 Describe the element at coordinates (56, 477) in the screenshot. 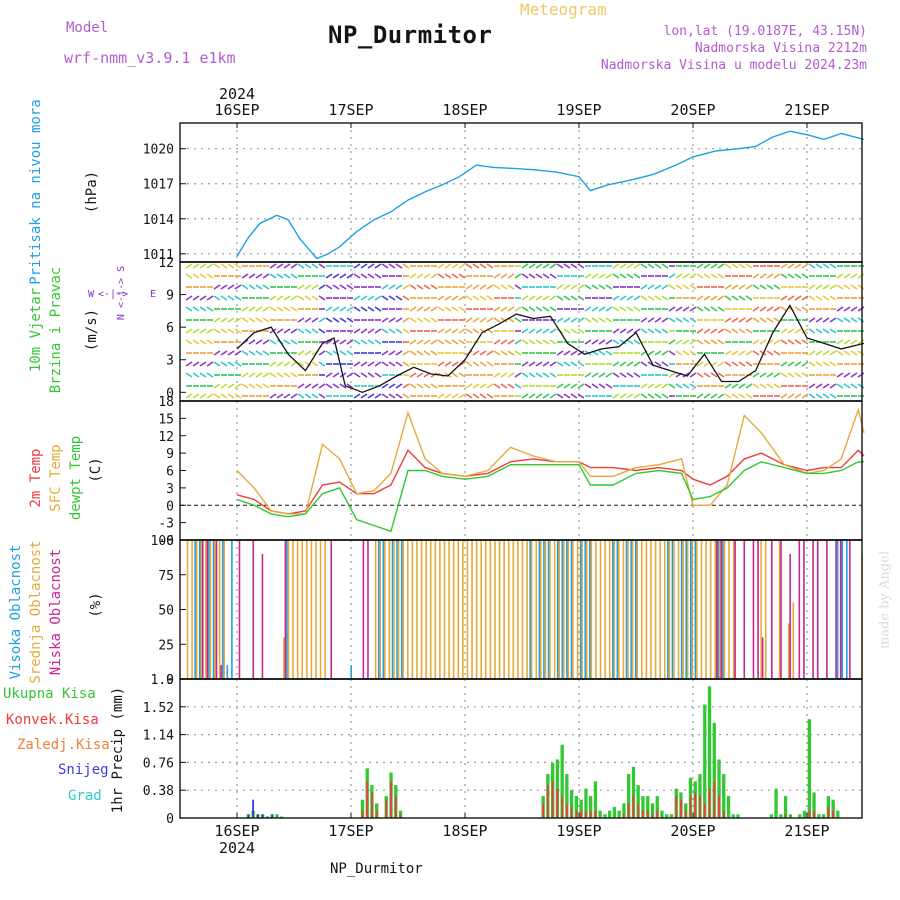

I see `temp-sfc-axis-title: SFC Temp` at that location.